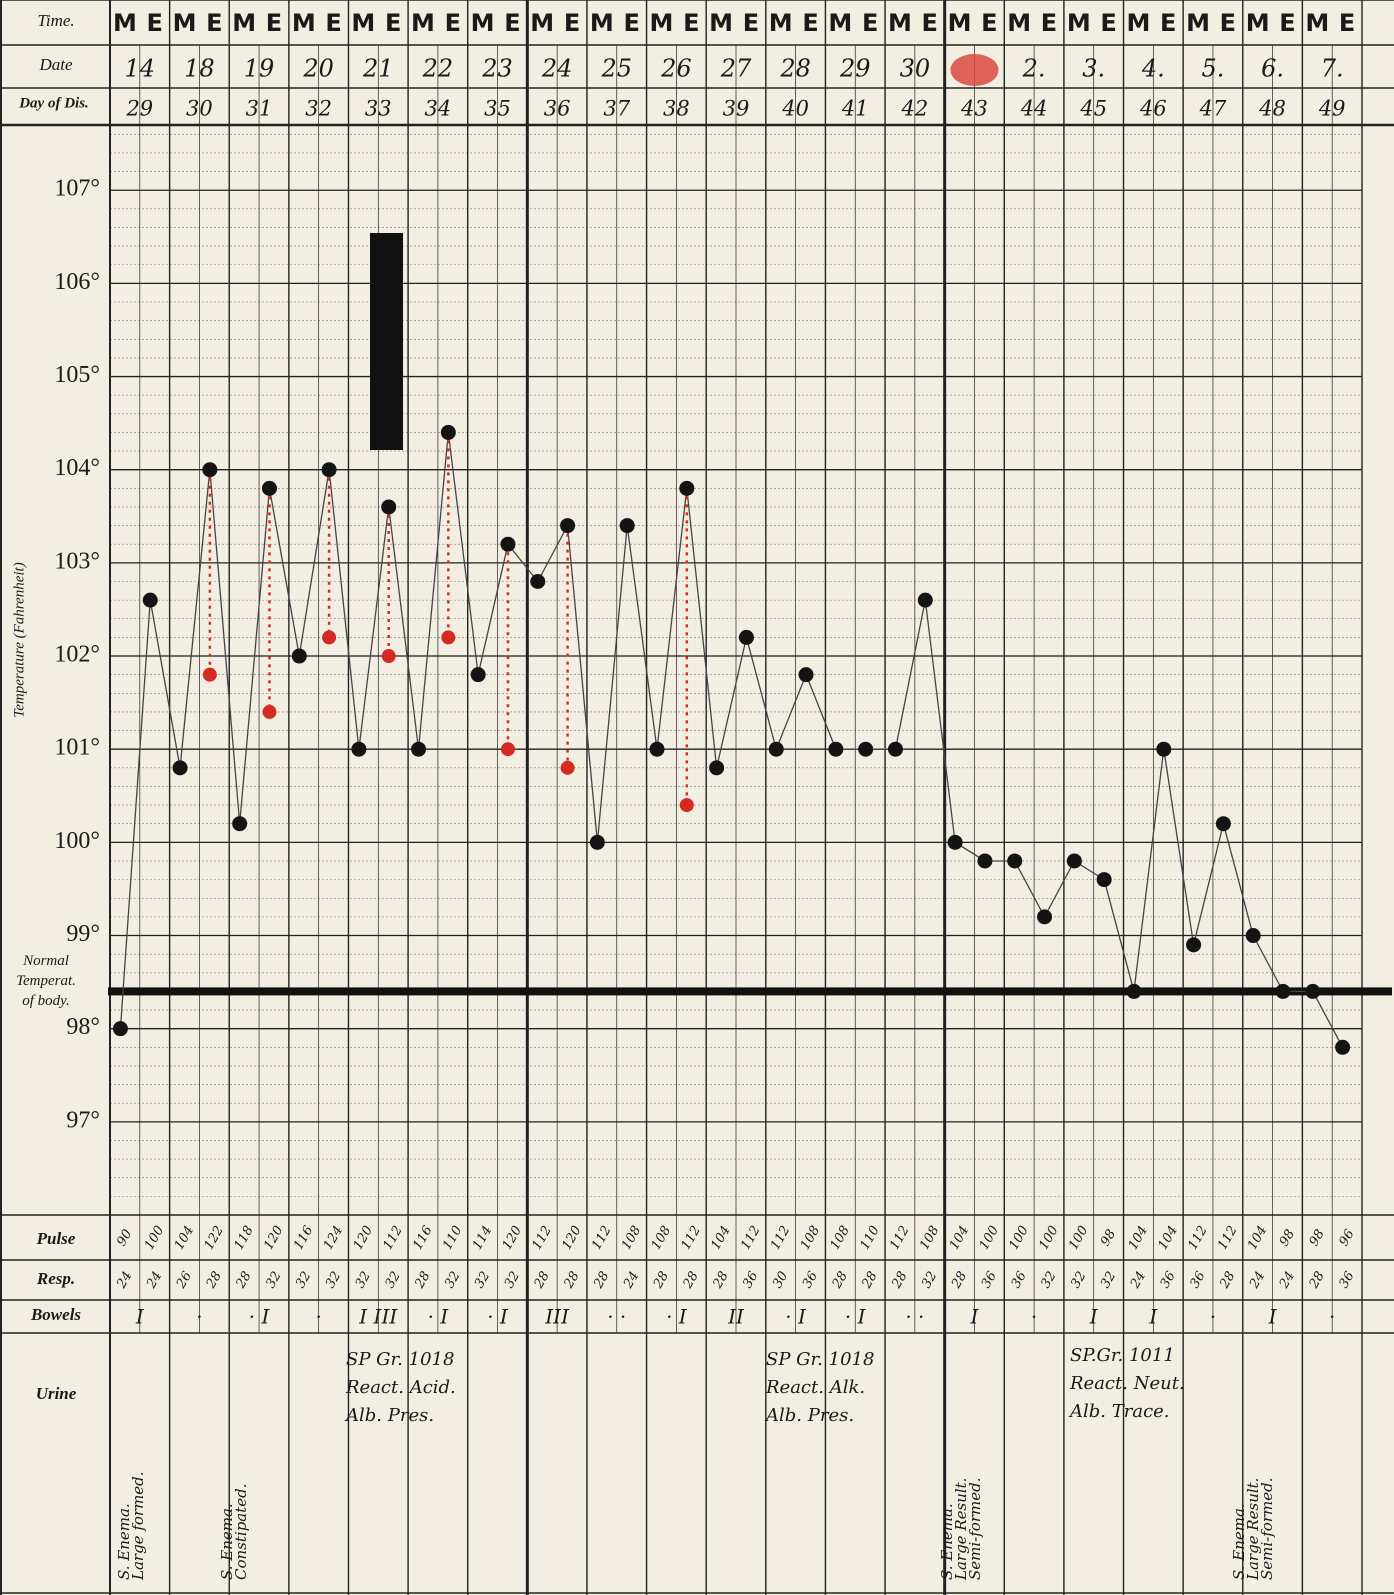 Image resolution: width=1394 pixels, height=1595 pixels. Describe the element at coordinates (616, 69) in the screenshot. I see `date-label: 25` at that location.